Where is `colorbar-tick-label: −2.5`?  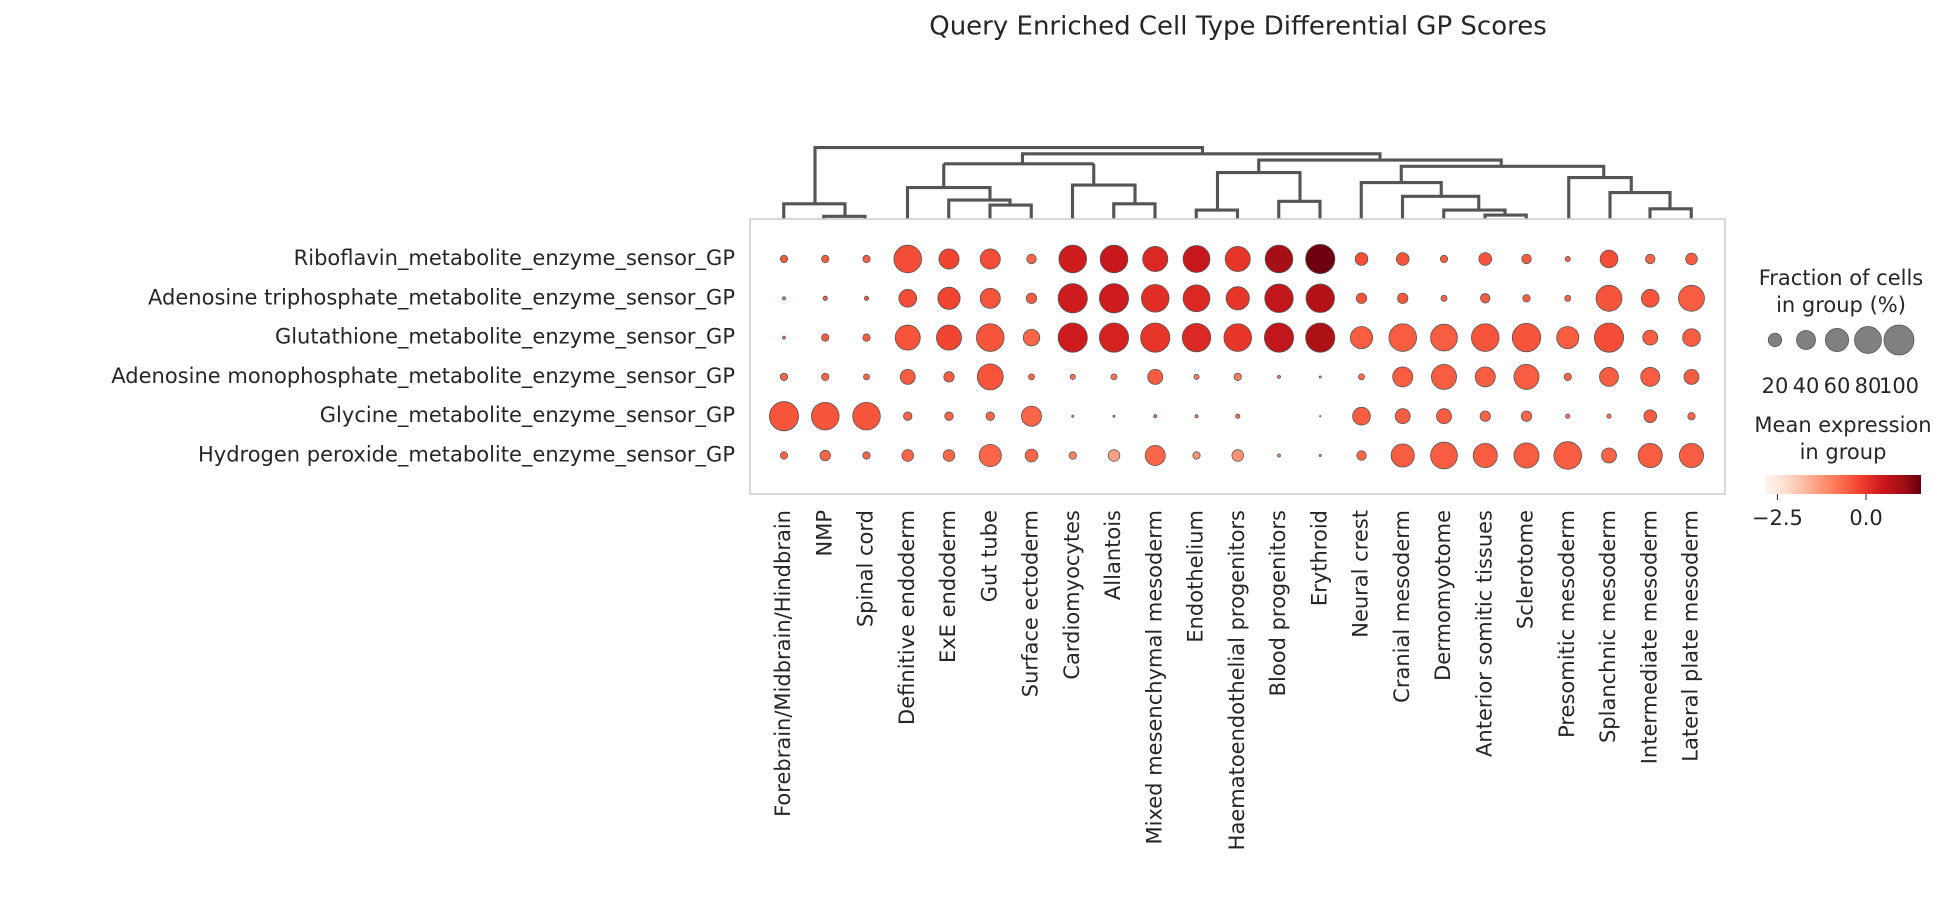
colorbar-tick-label: −2.5 is located at coordinates (1777, 518).